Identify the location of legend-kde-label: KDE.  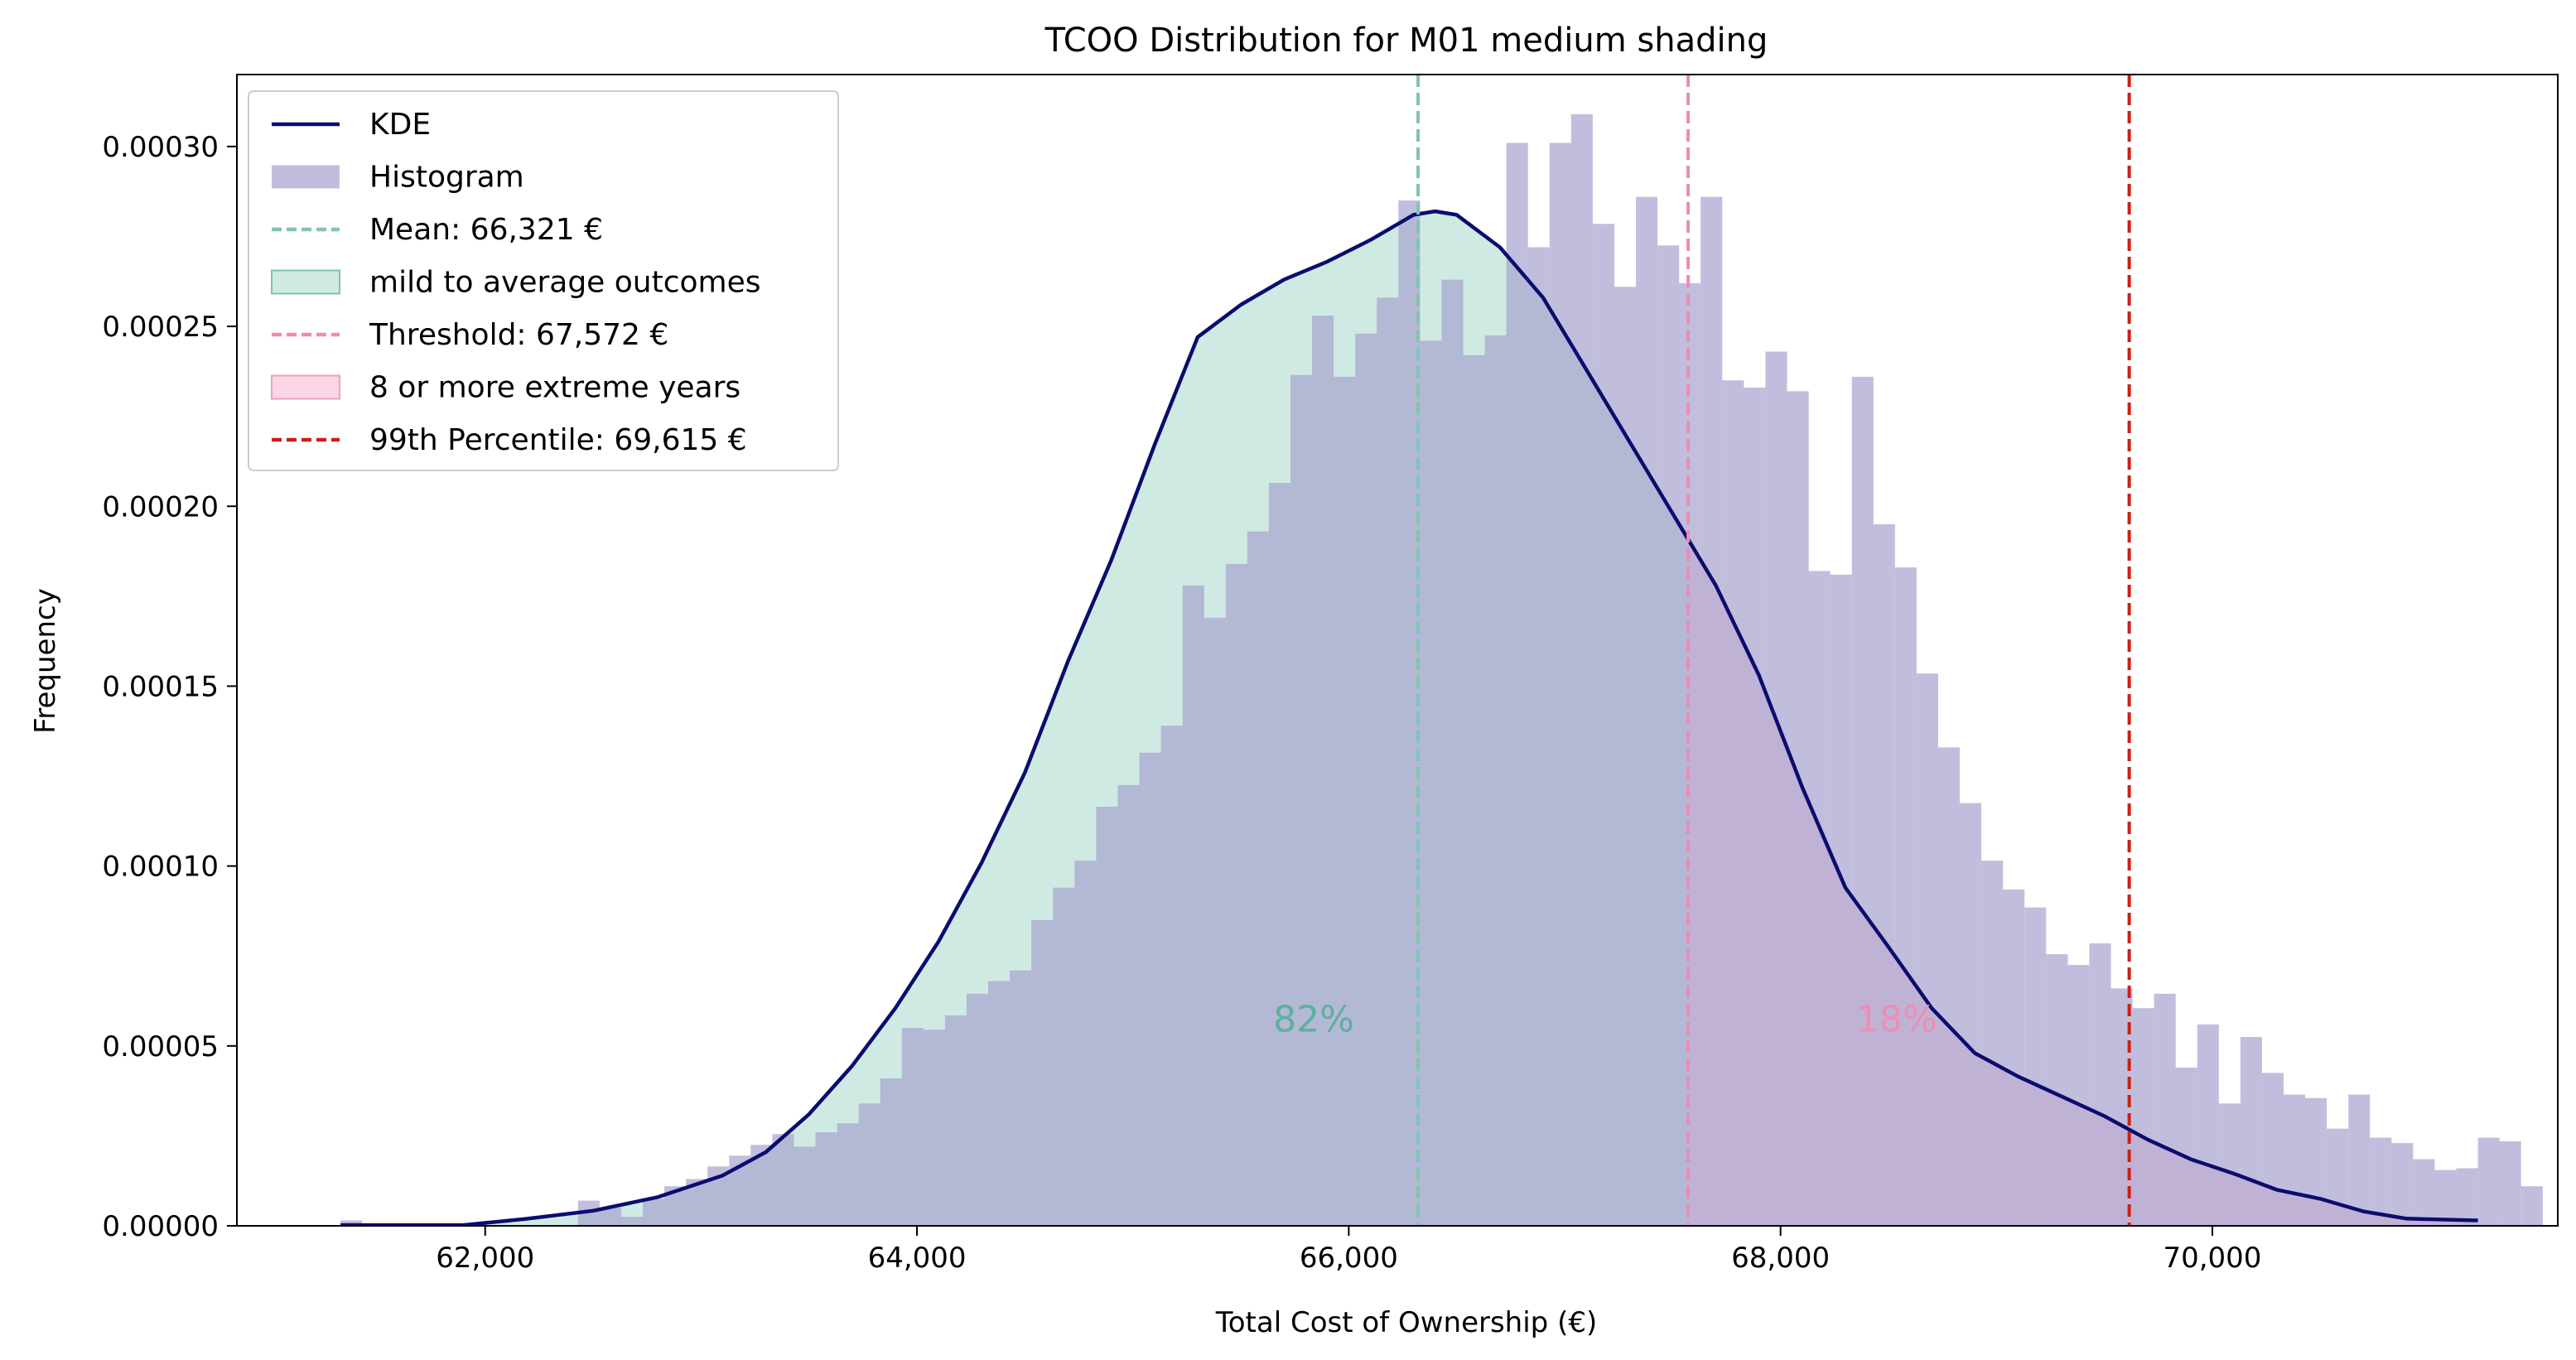
(400, 125).